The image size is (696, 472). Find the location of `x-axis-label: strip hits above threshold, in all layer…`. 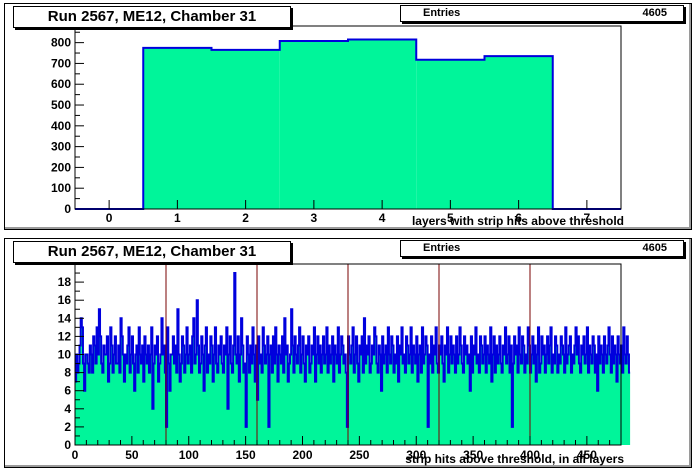

x-axis-label: strip hits above threshold, in all layer… is located at coordinates (514, 459).